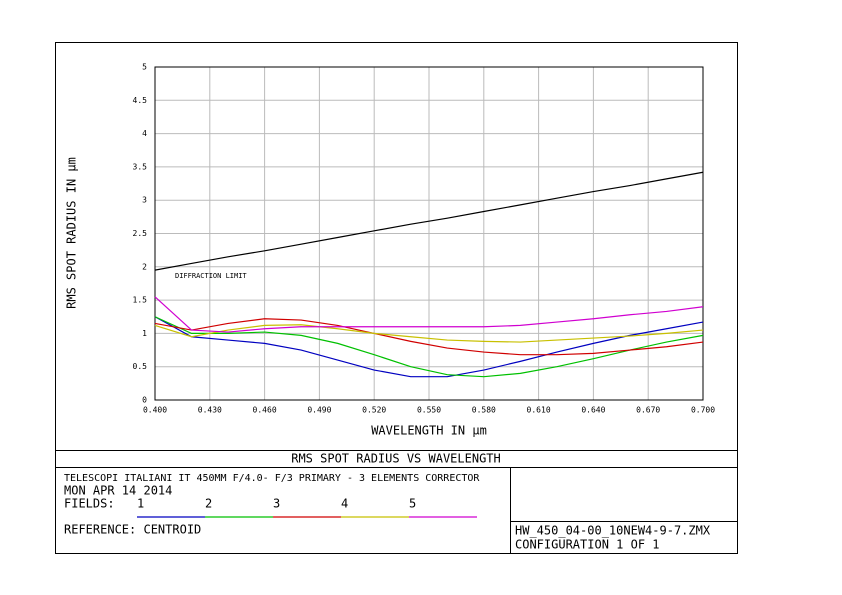 The image size is (842, 595). What do you see at coordinates (144, 333) in the screenshot?
I see `y-tick-label: 1` at bounding box center [144, 333].